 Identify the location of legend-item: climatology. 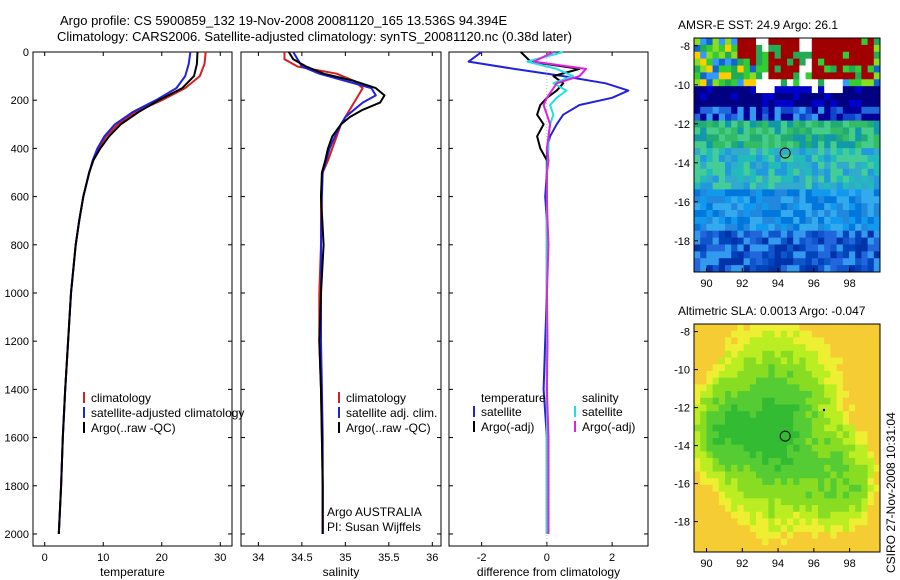
(376, 398).